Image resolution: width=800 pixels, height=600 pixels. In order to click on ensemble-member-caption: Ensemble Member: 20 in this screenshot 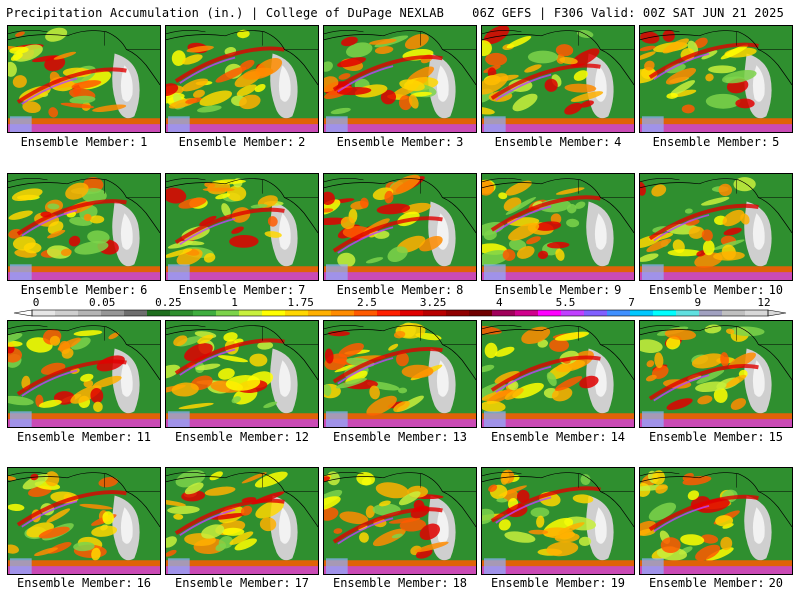, I will do `click(716, 583)`.